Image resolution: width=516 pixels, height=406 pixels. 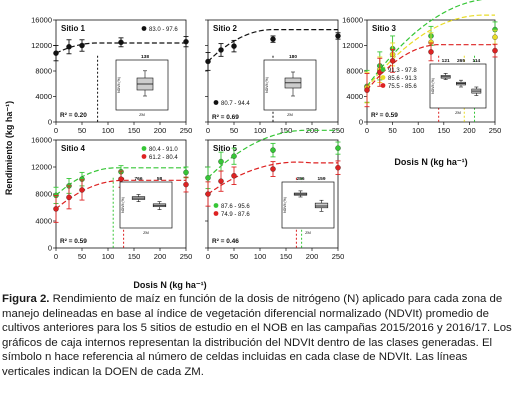 What do you see at coordinates (73, 148) in the screenshot?
I see `panel-title: Sitio 4` at bounding box center [73, 148].